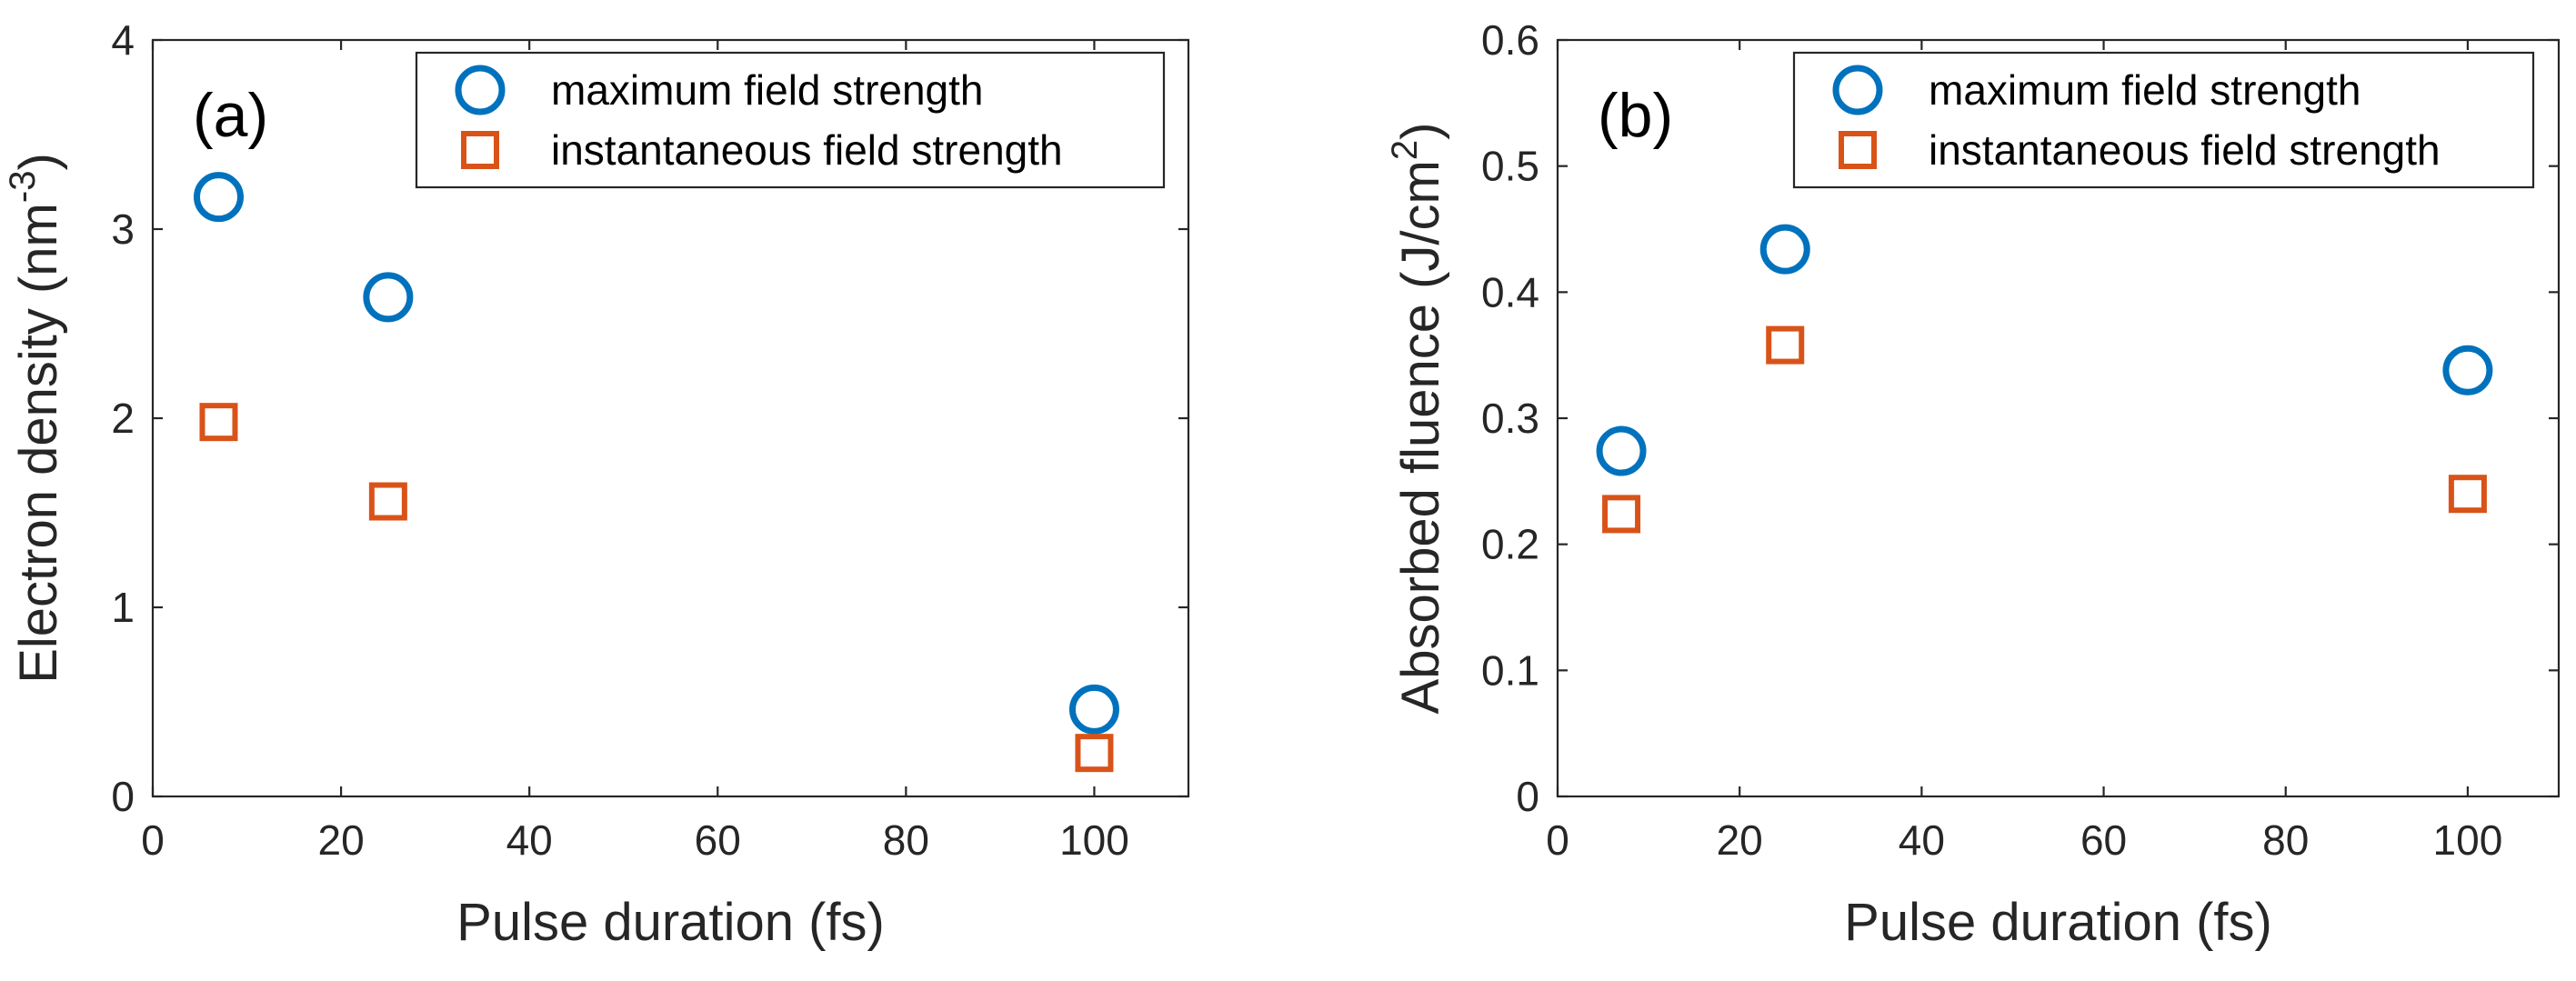  What do you see at coordinates (153, 840) in the screenshot?
I see `x-tick-label-a: 0` at bounding box center [153, 840].